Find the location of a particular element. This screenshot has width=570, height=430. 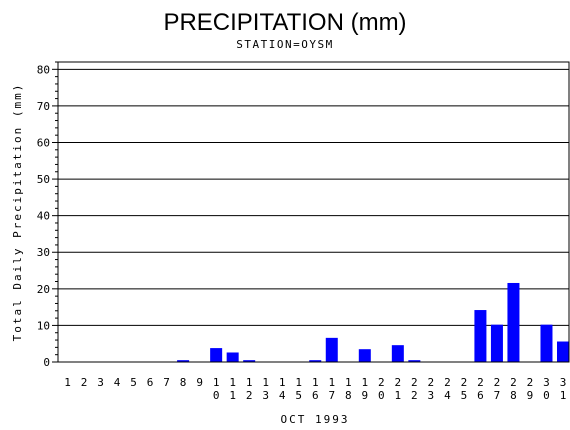

y-tick-label: 40 is located at coordinates (43, 216).